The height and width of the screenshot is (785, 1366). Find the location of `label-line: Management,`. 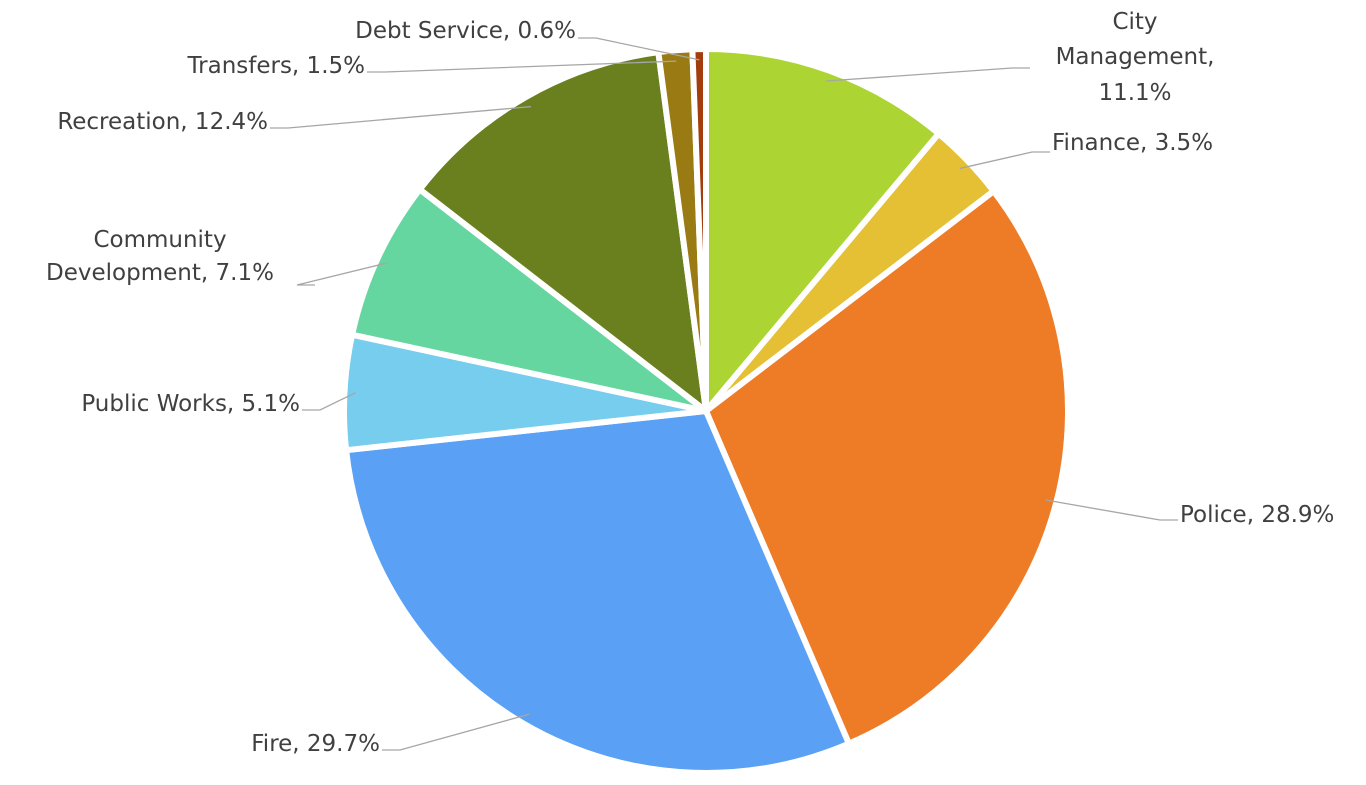

label-line: Management, is located at coordinates (1135, 57).